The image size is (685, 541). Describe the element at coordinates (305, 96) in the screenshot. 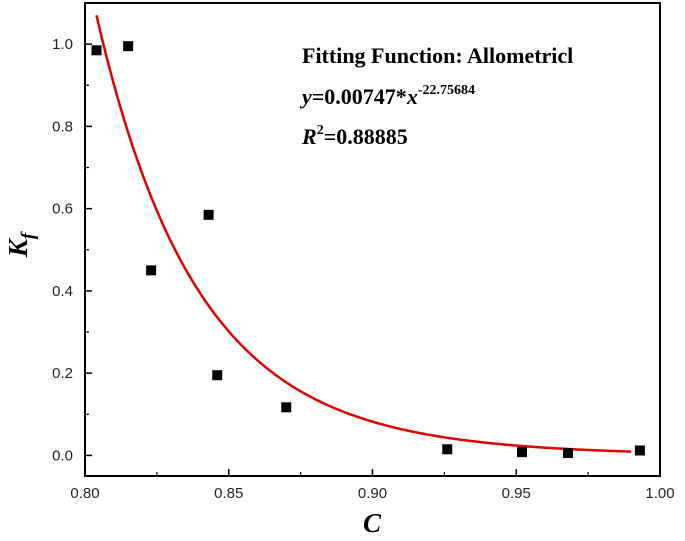

I see `annotation-y-var: y` at that location.